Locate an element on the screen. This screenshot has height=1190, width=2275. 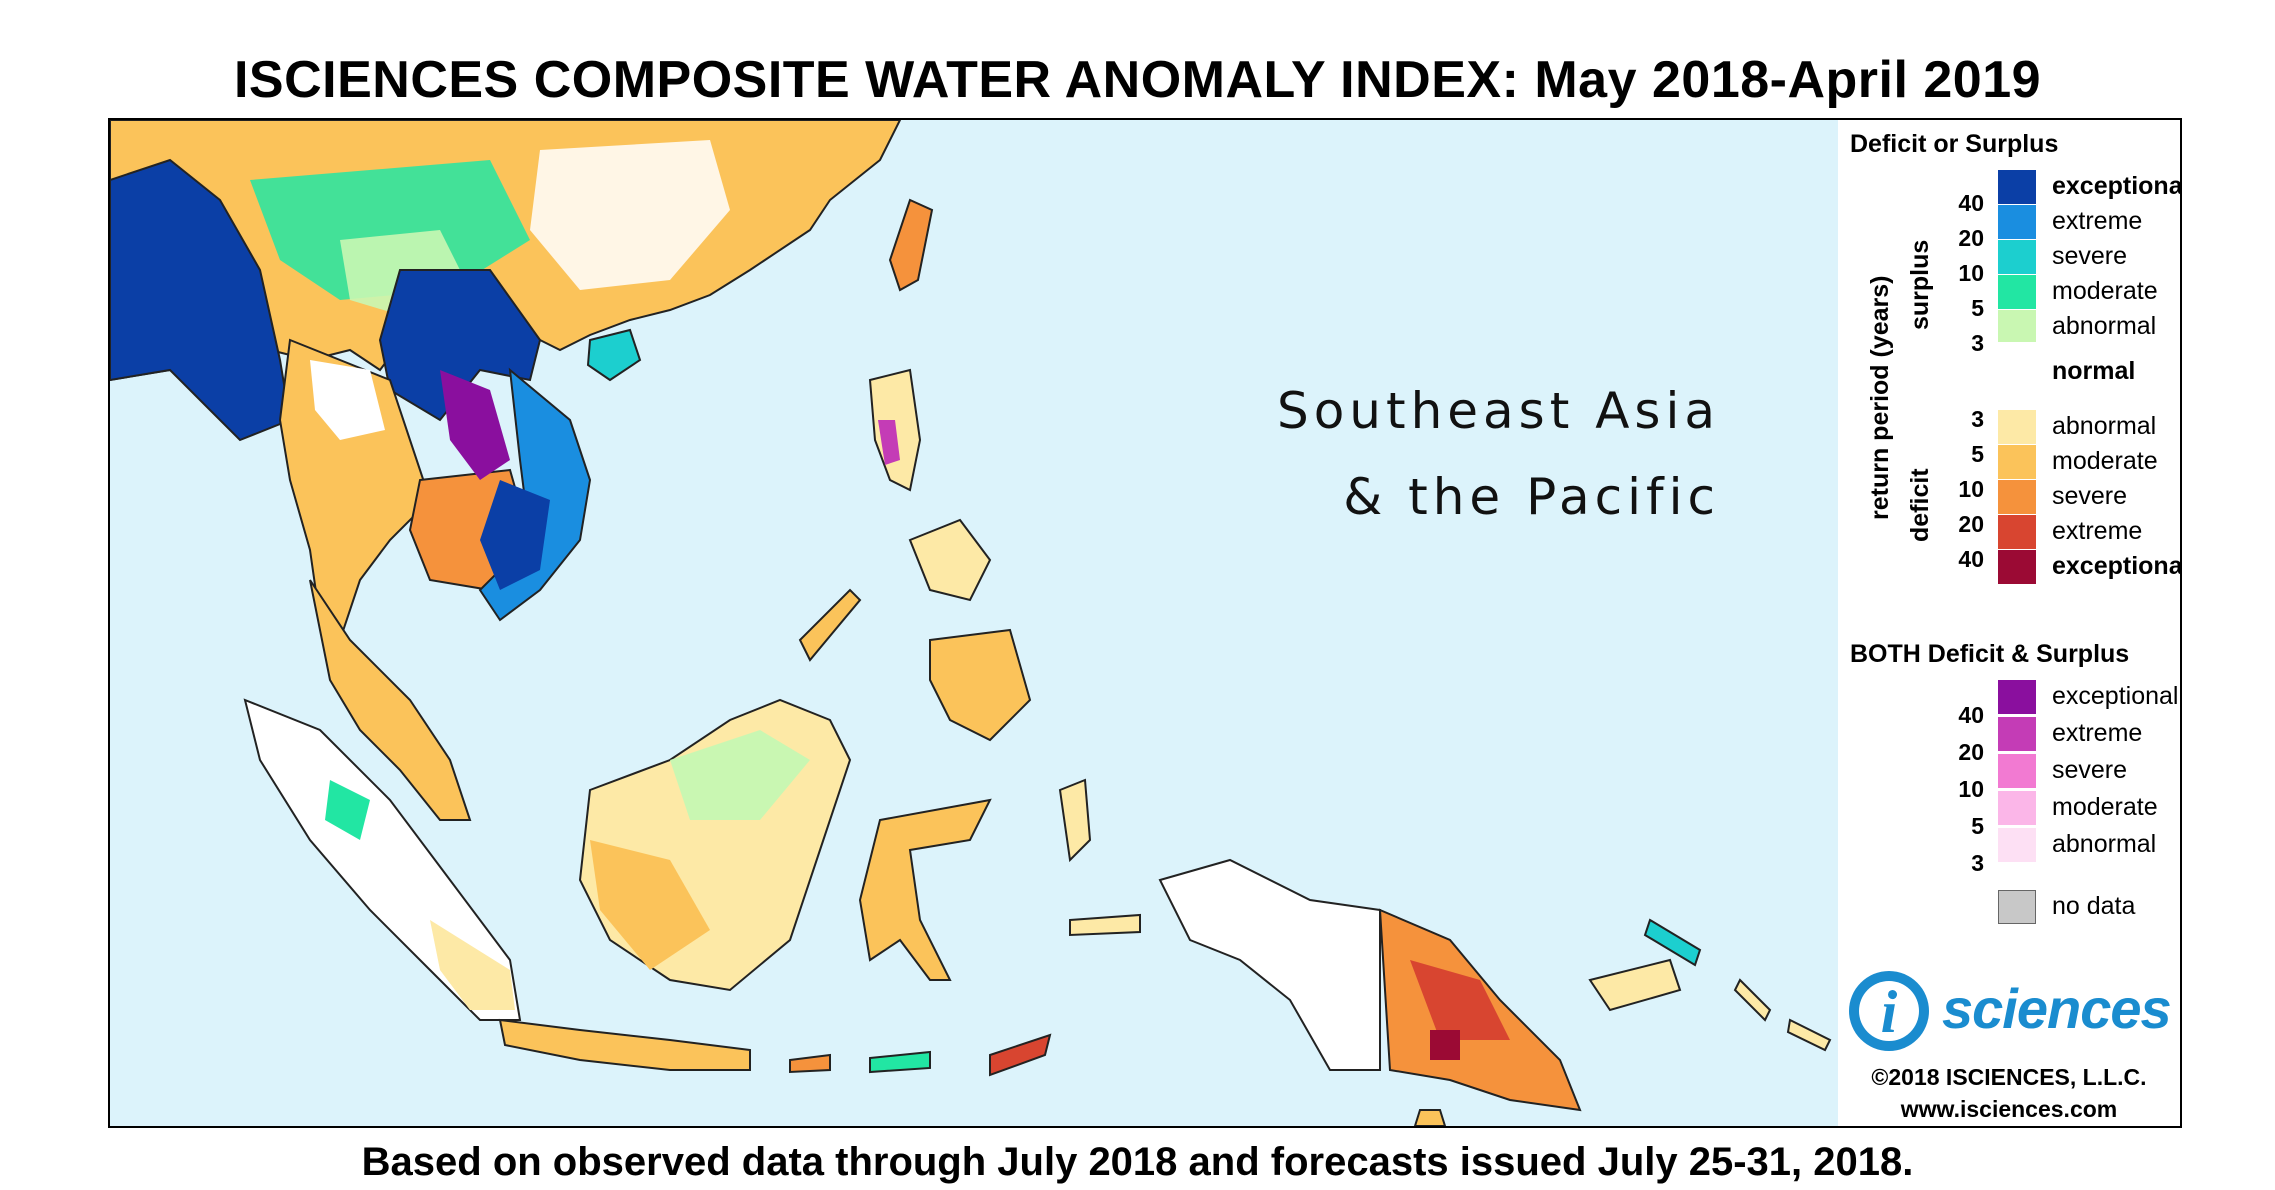
legend-deficit-swatch-severe is located at coordinates (2017, 497).